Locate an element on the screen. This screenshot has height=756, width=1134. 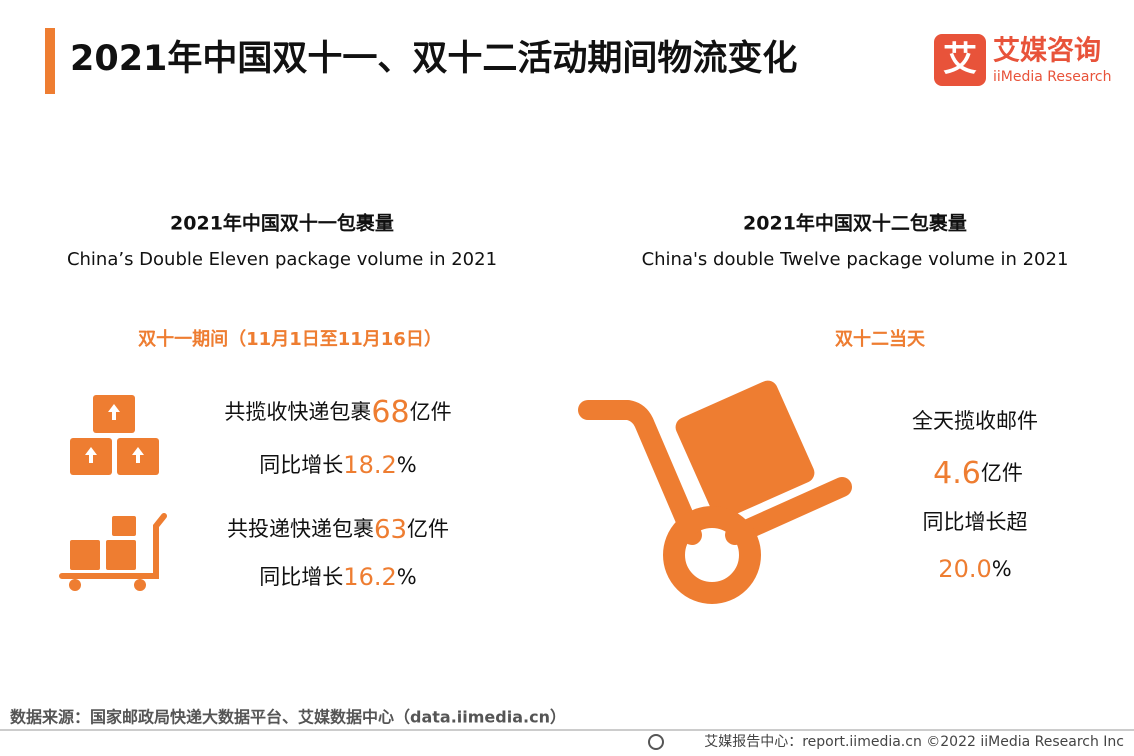
title-bar is located at coordinates (50, 61).